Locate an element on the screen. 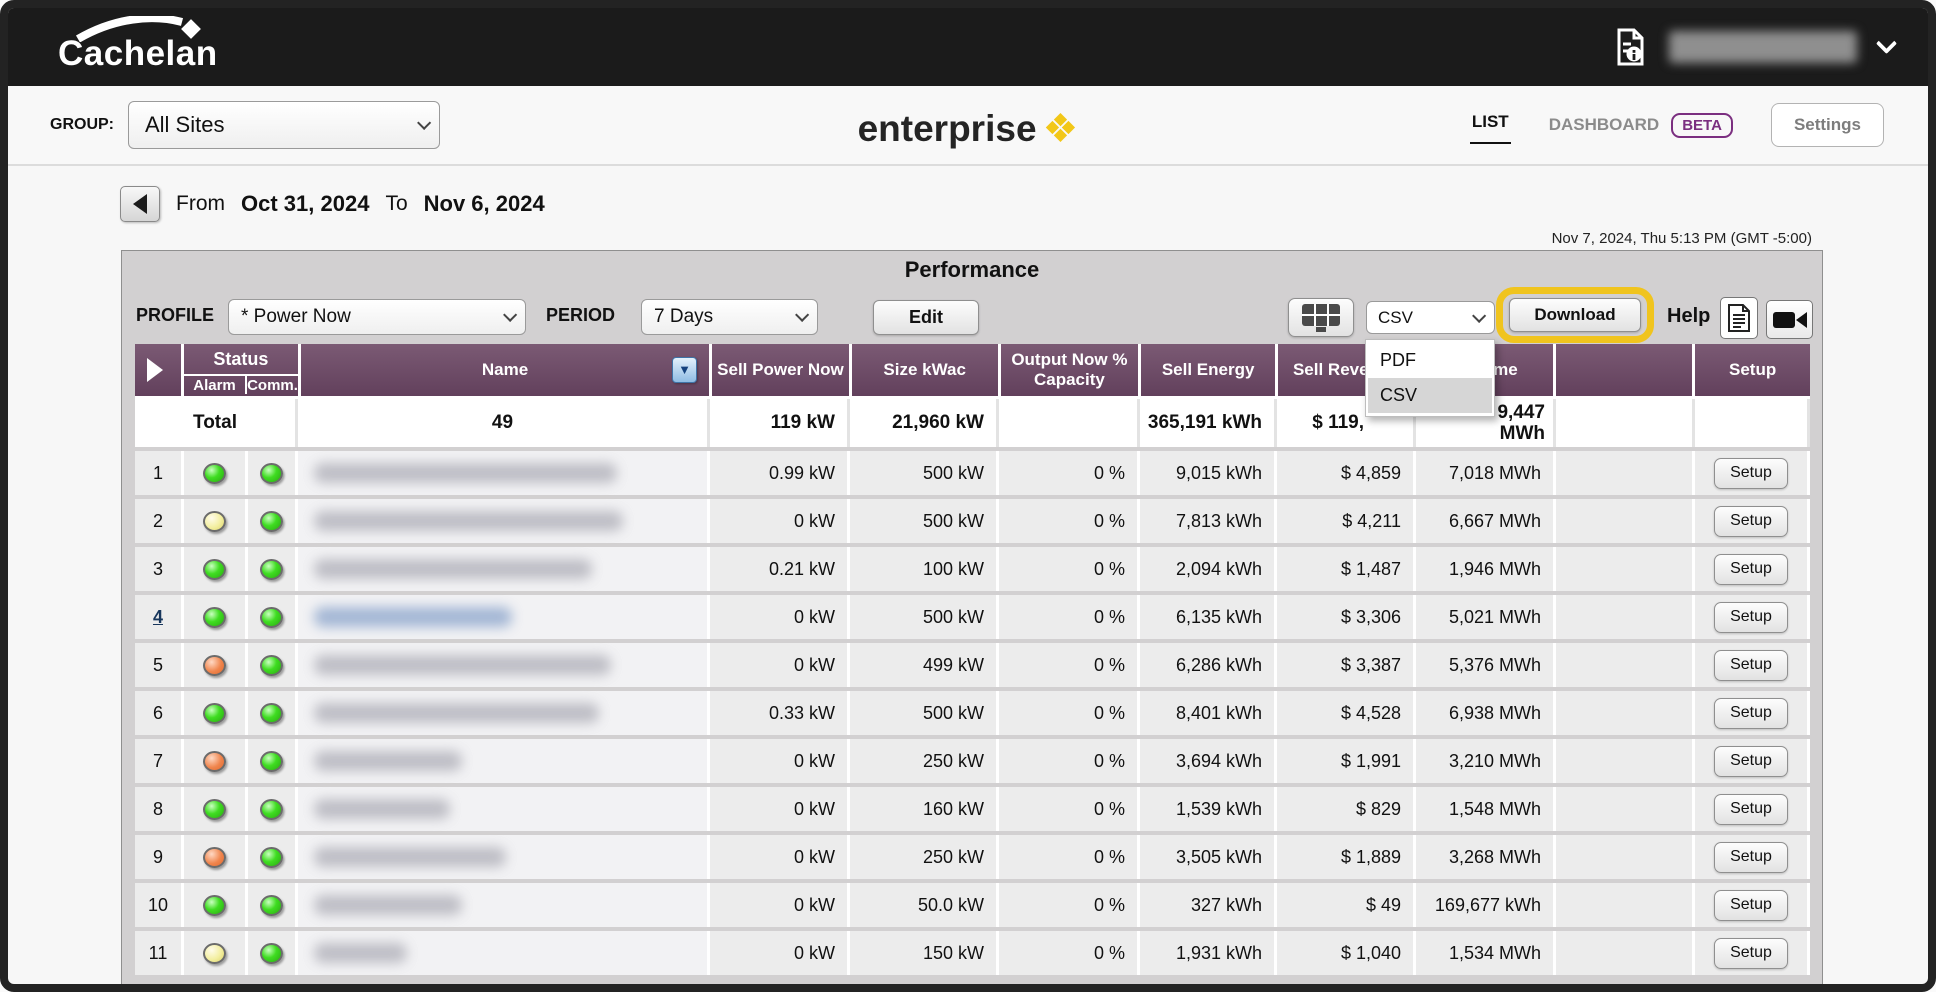  name-header: Name ▼ is located at coordinates (506, 370).